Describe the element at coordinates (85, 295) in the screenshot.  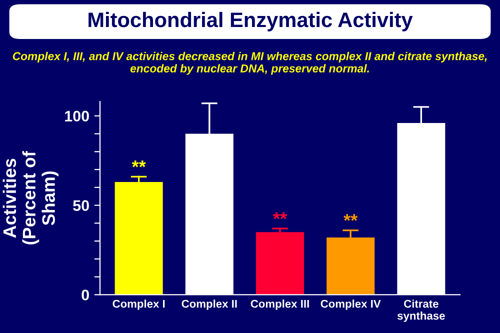
I see `y-tick-label: 0` at that location.